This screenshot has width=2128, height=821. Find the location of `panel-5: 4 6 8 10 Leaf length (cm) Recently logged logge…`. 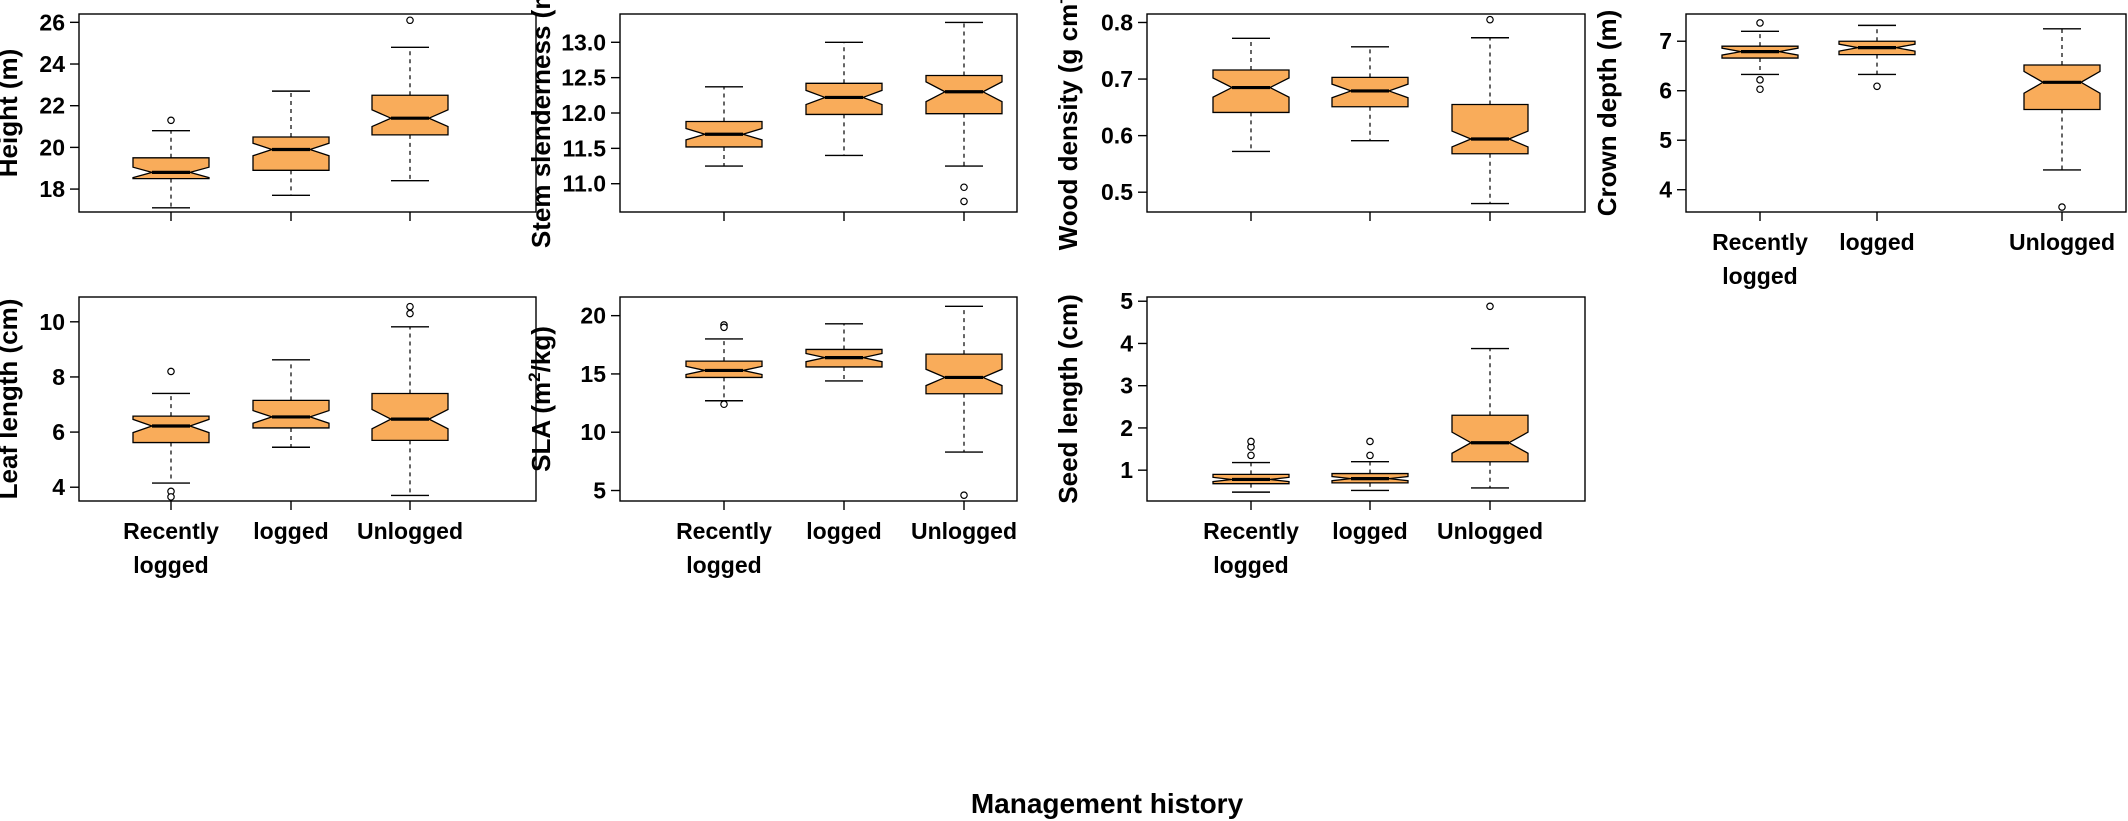

panel-5: 4 6 8 10 Leaf length (cm) Recently logged logge… is located at coordinates (268, 437).